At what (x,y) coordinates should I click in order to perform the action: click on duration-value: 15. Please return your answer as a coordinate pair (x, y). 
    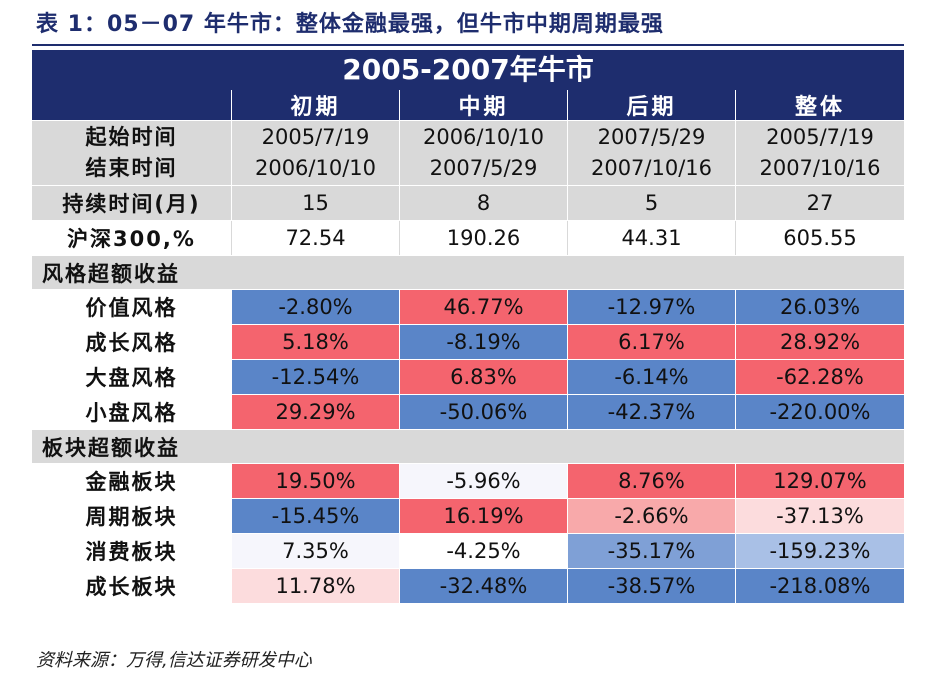
    Looking at the image, I should click on (316, 203).